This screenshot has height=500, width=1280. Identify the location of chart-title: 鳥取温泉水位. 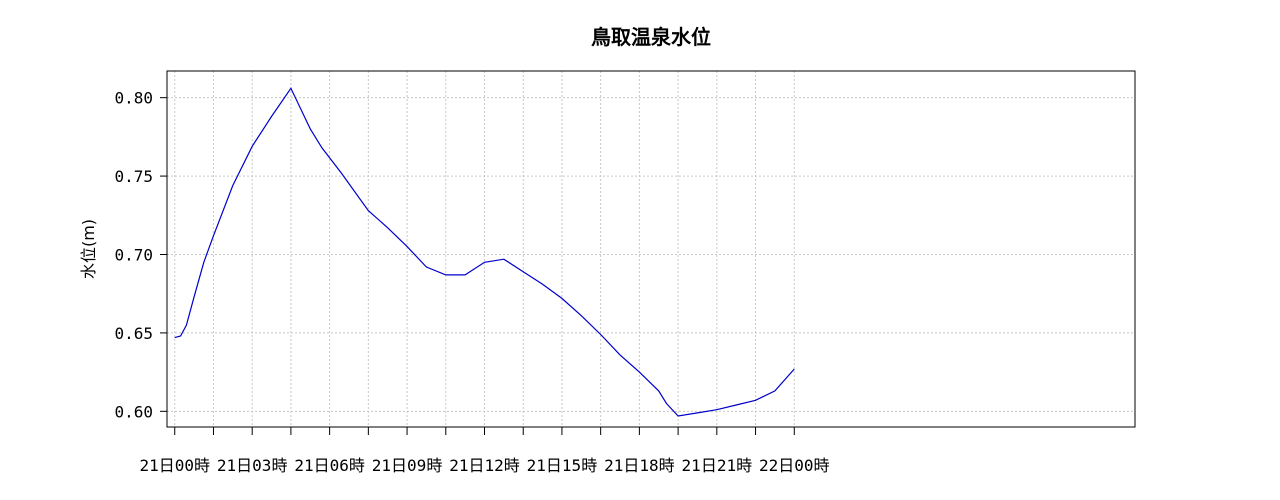
(651, 37).